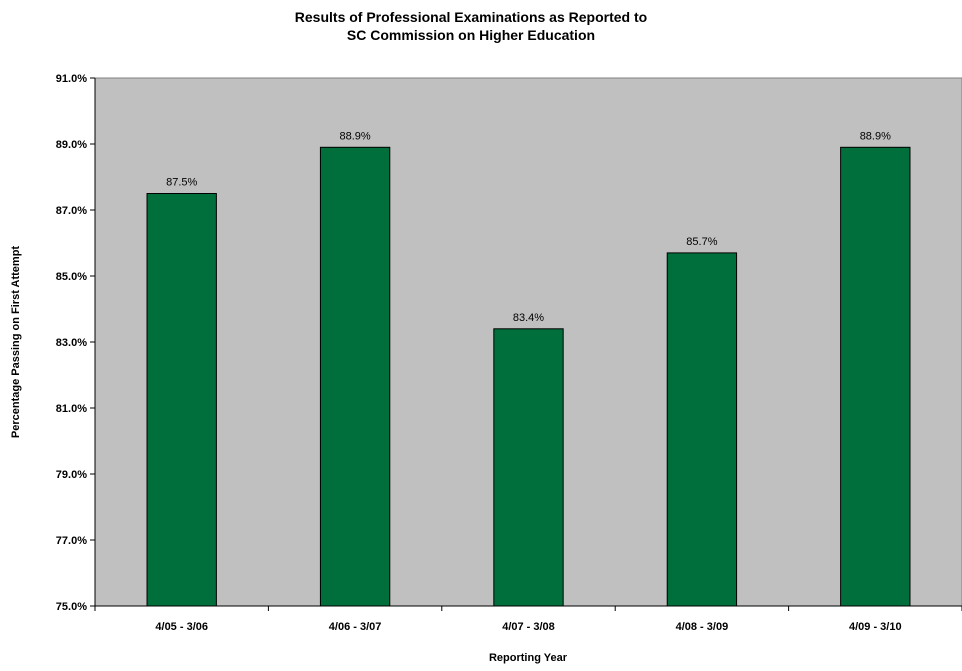  What do you see at coordinates (71, 607) in the screenshot?
I see `y-tick-label: 75.0%` at bounding box center [71, 607].